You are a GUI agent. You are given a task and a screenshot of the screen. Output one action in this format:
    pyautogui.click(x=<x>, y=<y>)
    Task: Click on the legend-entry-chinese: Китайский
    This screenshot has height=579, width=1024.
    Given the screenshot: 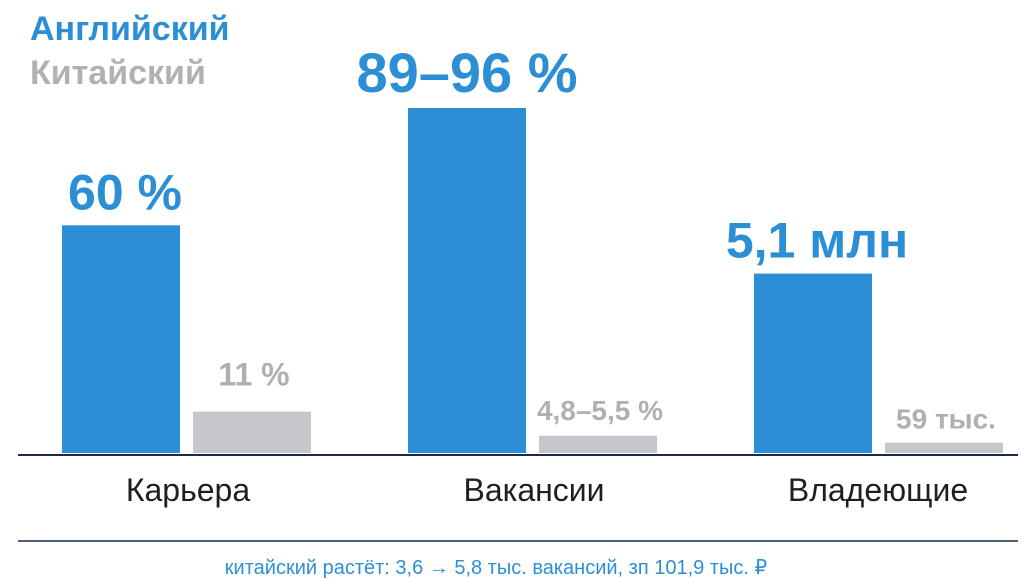 What is the action you would take?
    pyautogui.click(x=118, y=73)
    